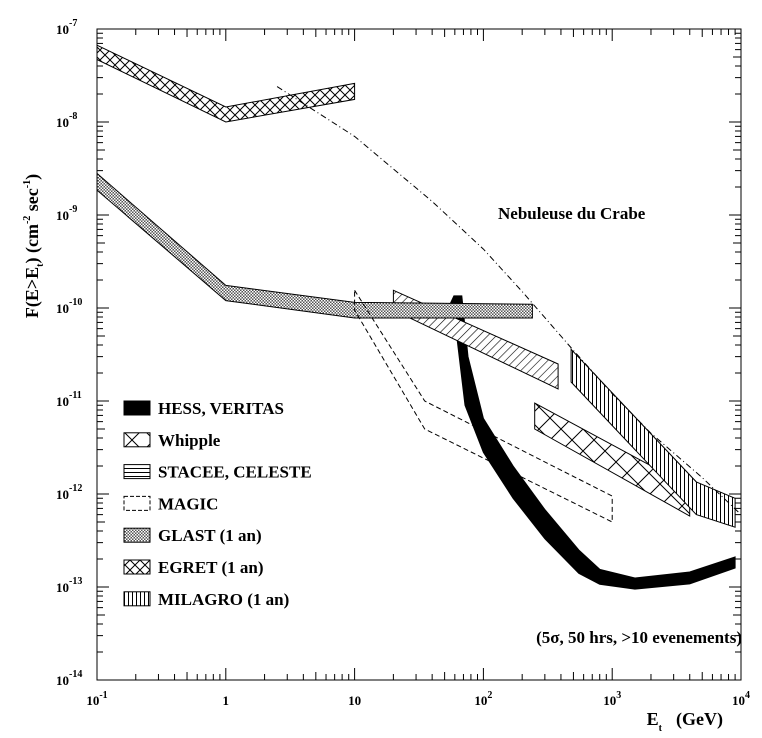 This screenshot has width=762, height=738. I want to click on conditions-note: (5σ, 50 hrs, >10 evenements), so click(639, 637).